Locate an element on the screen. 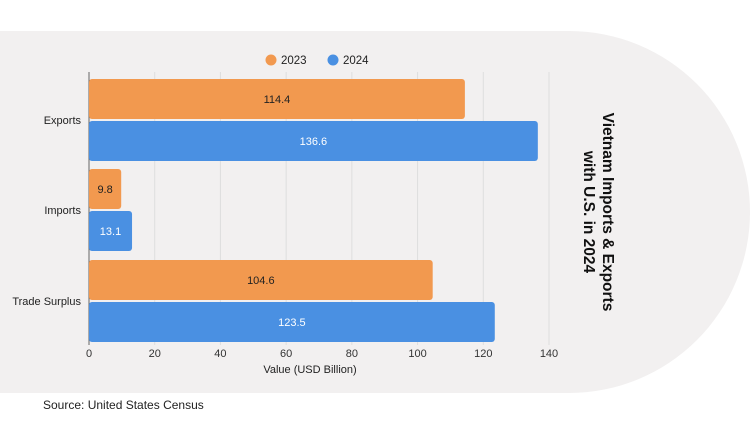 This screenshot has width=750, height=422. legend-label: 2023 is located at coordinates (294, 61).